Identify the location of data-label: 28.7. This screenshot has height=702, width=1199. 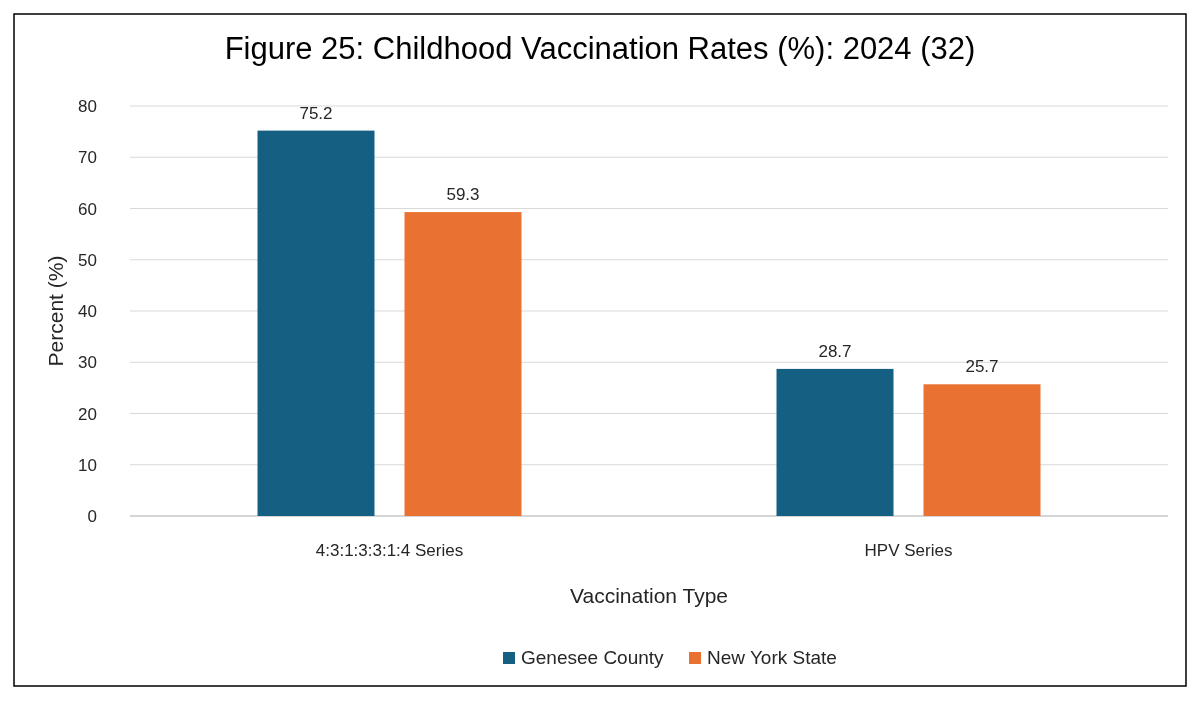
(835, 351).